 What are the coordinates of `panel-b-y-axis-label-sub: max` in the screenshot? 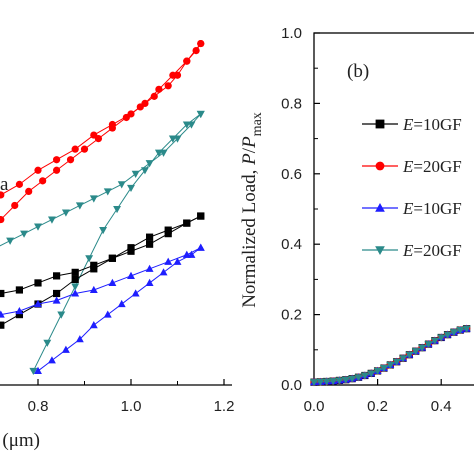 It's located at (257, 124).